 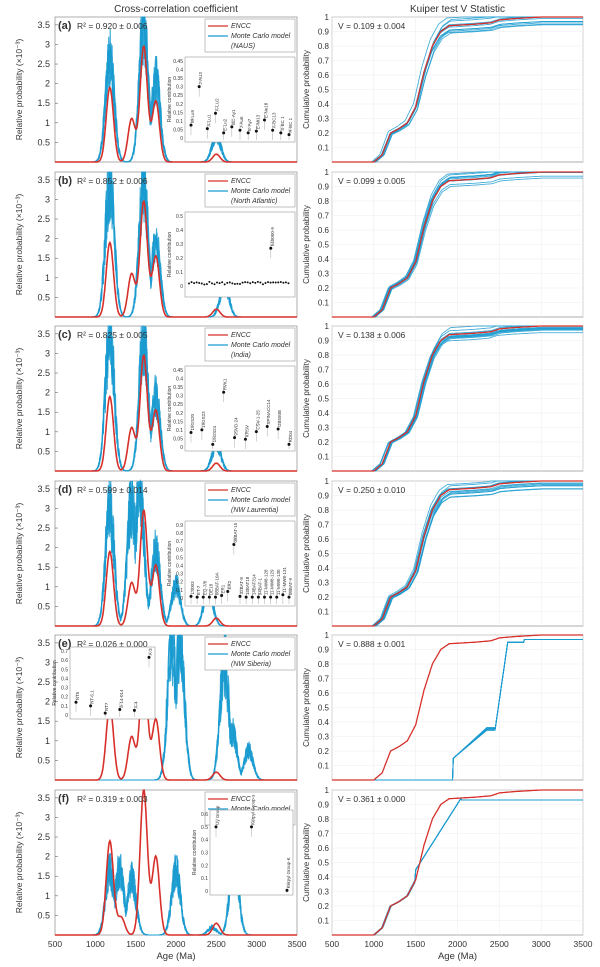 What do you see at coordinates (112, 490) in the screenshot?
I see `r2-stat: R² = 0.599 ± 0.014` at bounding box center [112, 490].